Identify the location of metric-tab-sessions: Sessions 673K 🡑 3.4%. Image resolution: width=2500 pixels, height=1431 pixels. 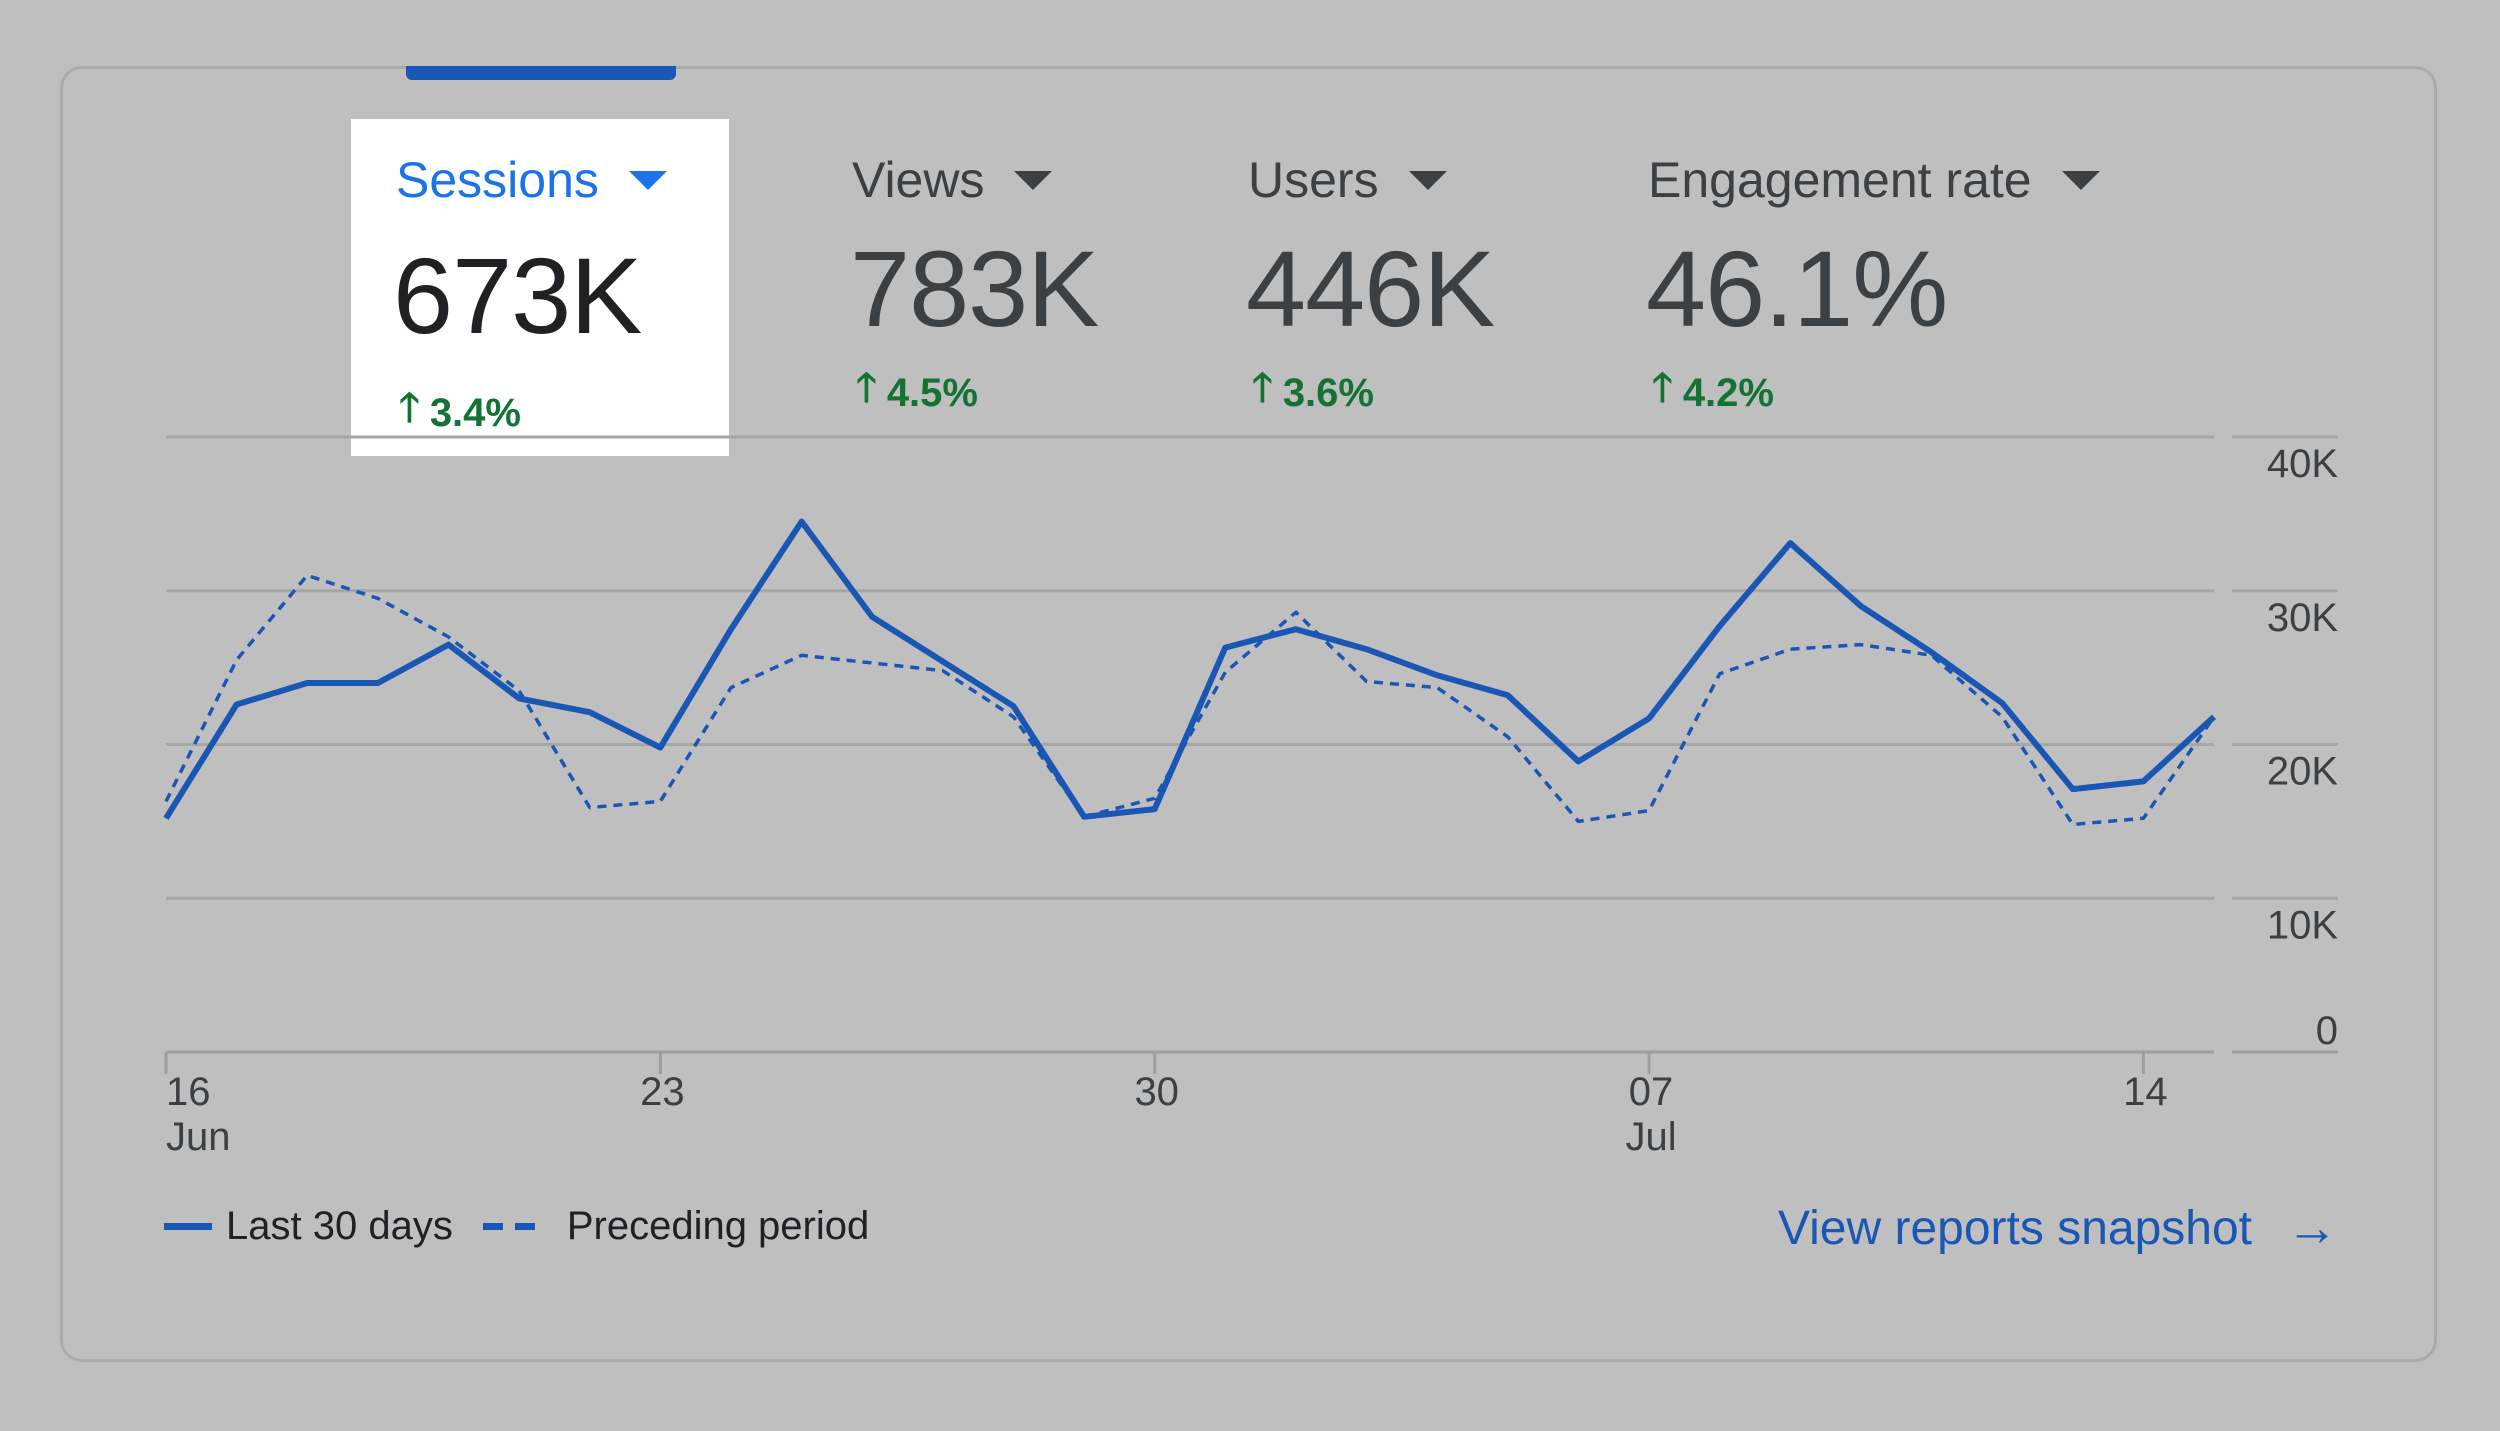
(540, 287).